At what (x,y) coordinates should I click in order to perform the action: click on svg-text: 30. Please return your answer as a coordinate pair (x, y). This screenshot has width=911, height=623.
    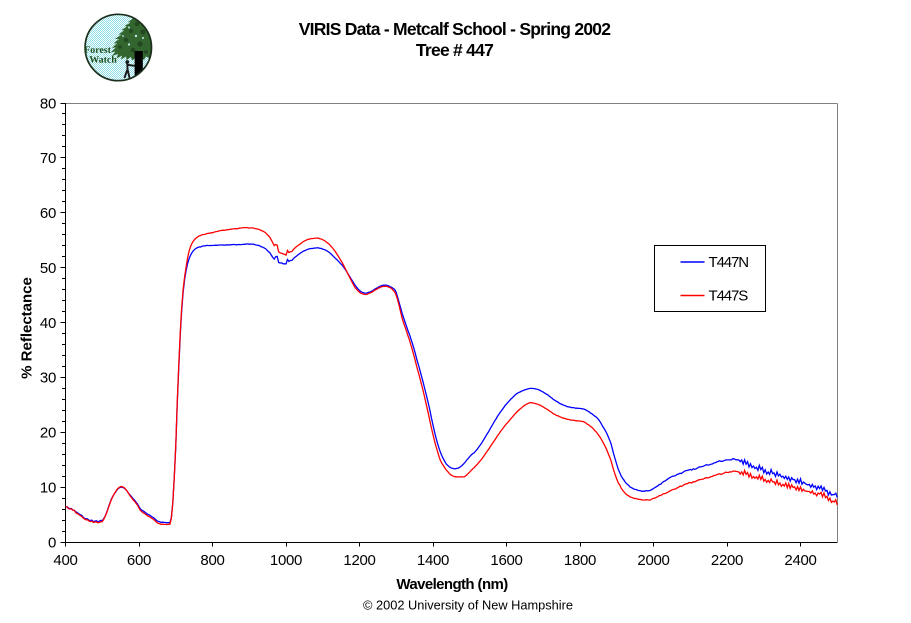
    Looking at the image, I should click on (48, 378).